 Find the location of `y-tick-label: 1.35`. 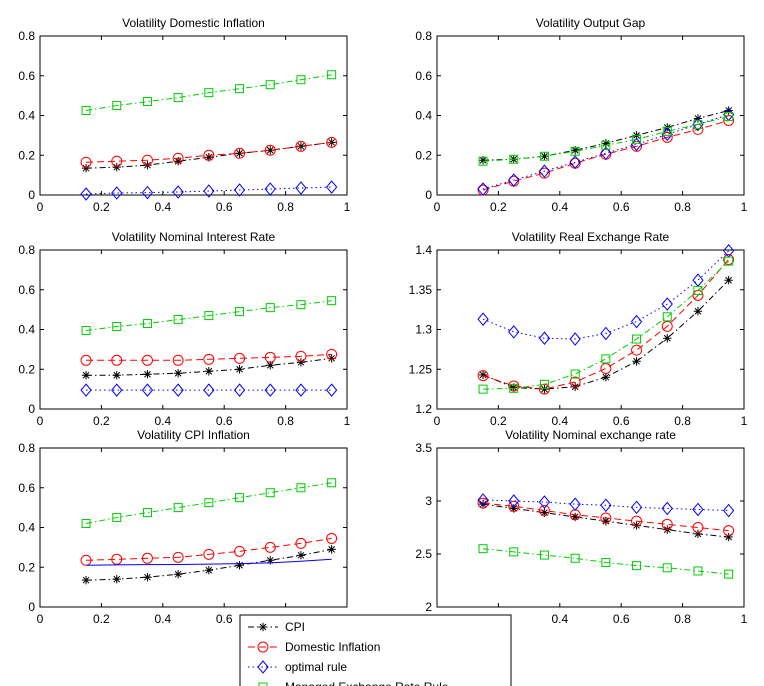

y-tick-label: 1.35 is located at coordinates (421, 290).